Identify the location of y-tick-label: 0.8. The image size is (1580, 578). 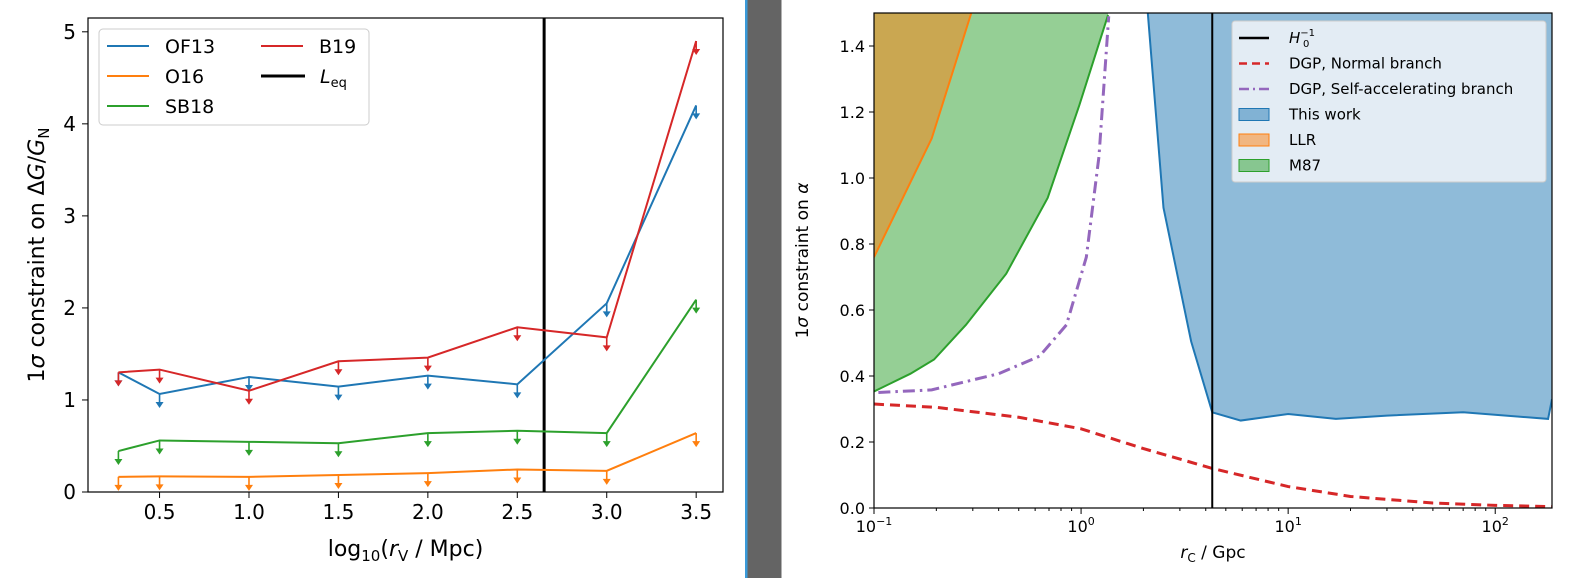
(852, 244).